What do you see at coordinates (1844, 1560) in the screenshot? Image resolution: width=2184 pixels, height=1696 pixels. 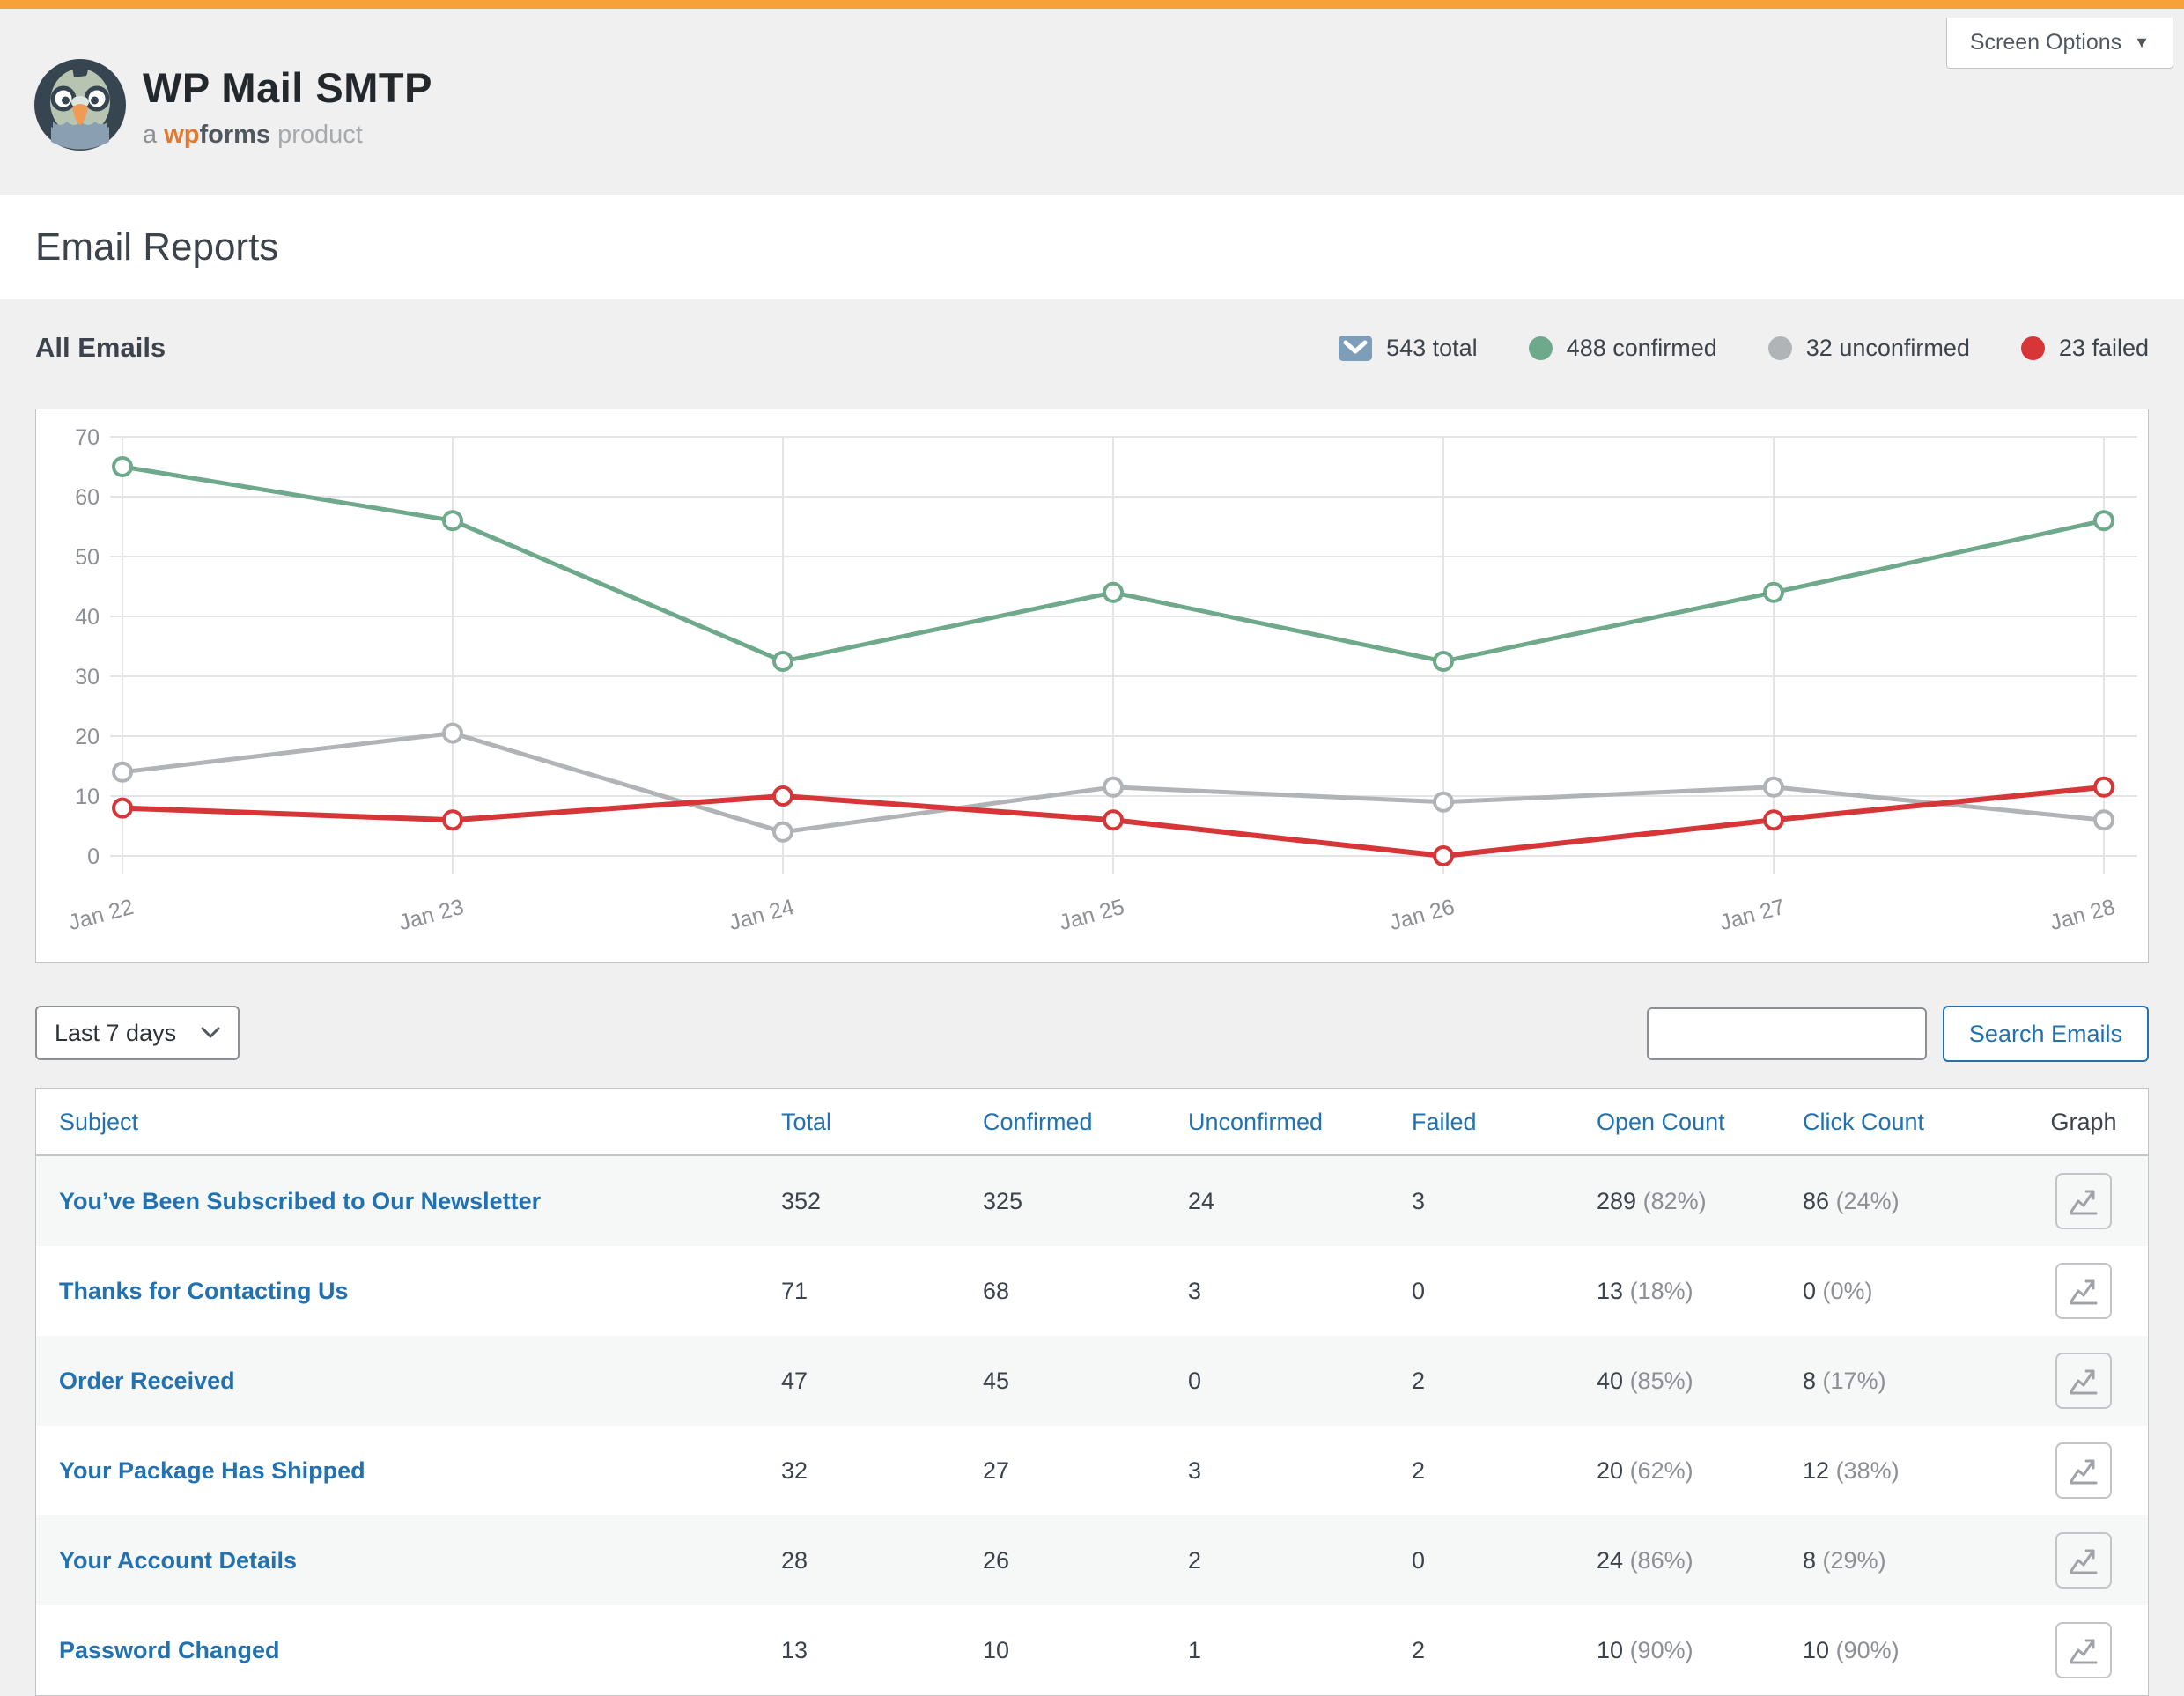 I see `click-count-cell: 8 (29%)` at bounding box center [1844, 1560].